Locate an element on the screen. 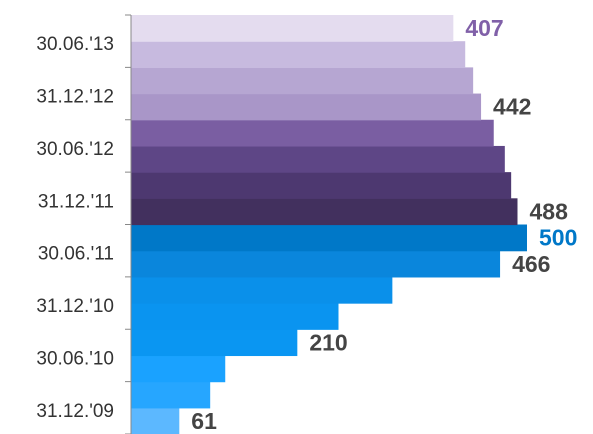  tick-label: 31.12.'11 is located at coordinates (76, 201).